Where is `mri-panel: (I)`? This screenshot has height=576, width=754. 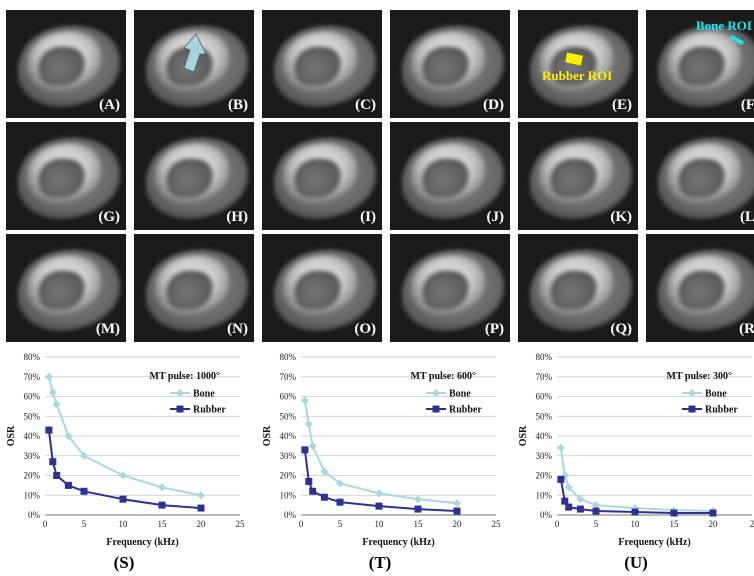 mri-panel: (I) is located at coordinates (322, 176).